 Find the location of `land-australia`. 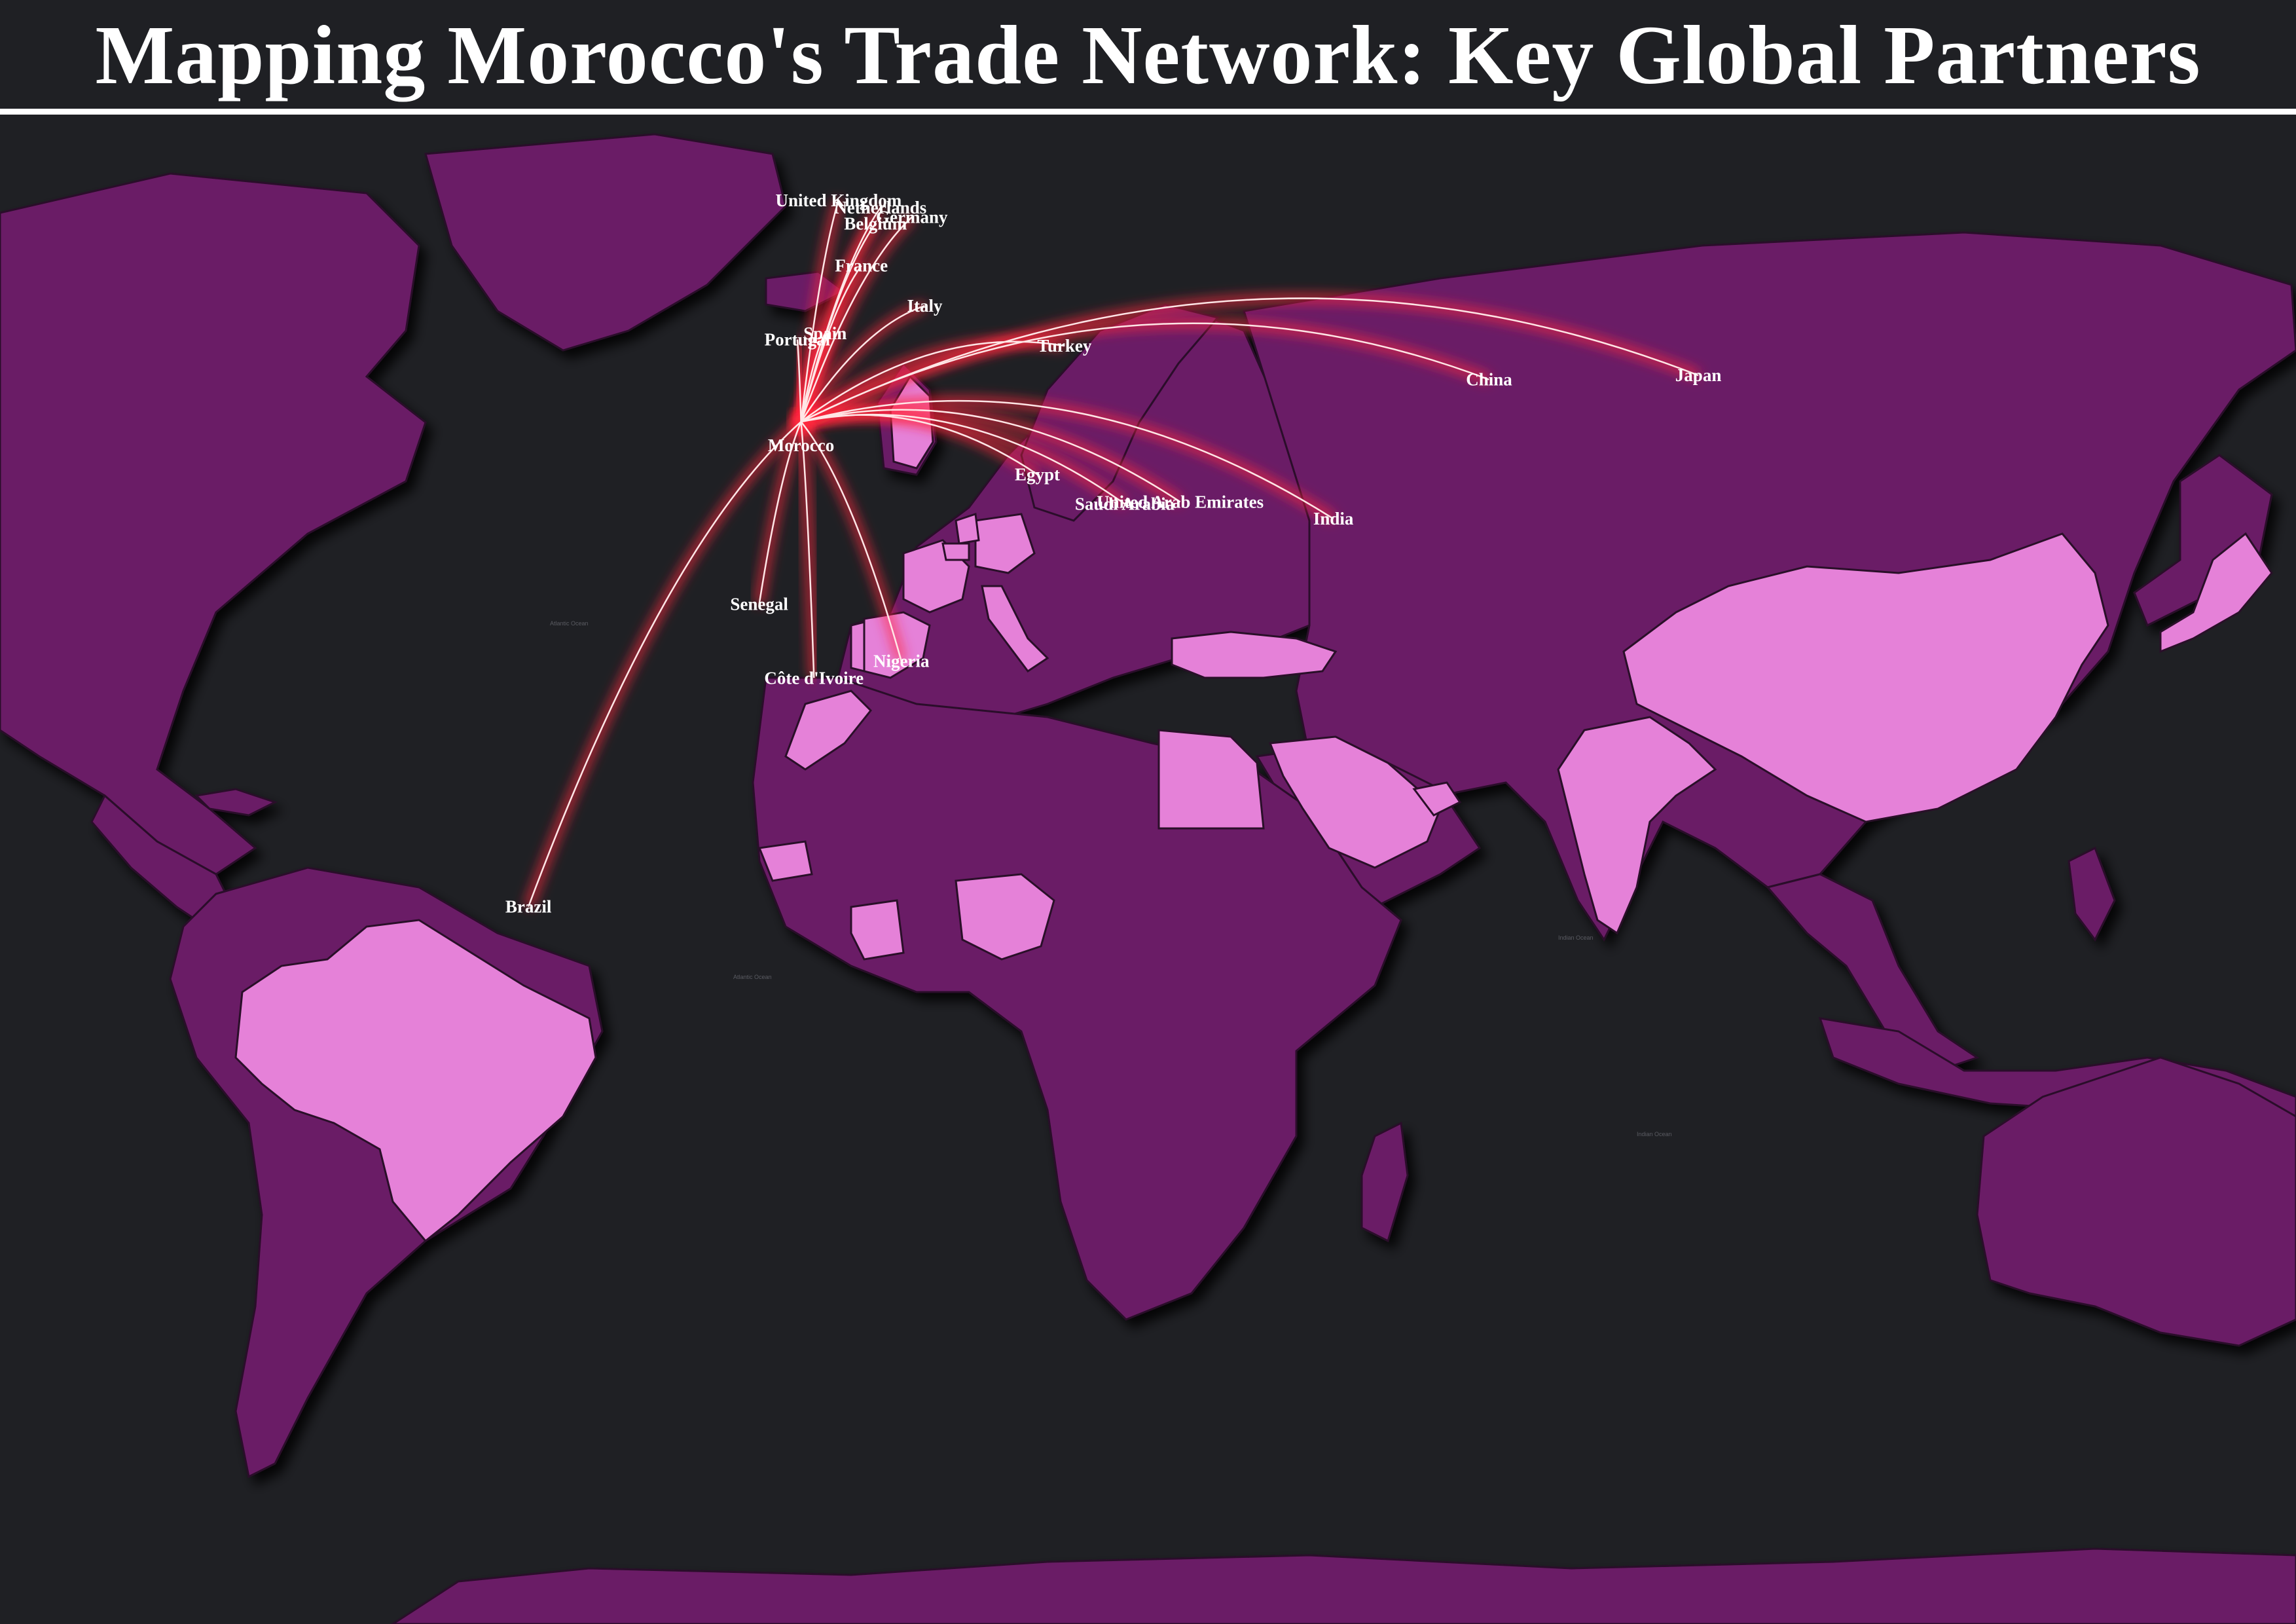

land-australia is located at coordinates (2136, 1201).